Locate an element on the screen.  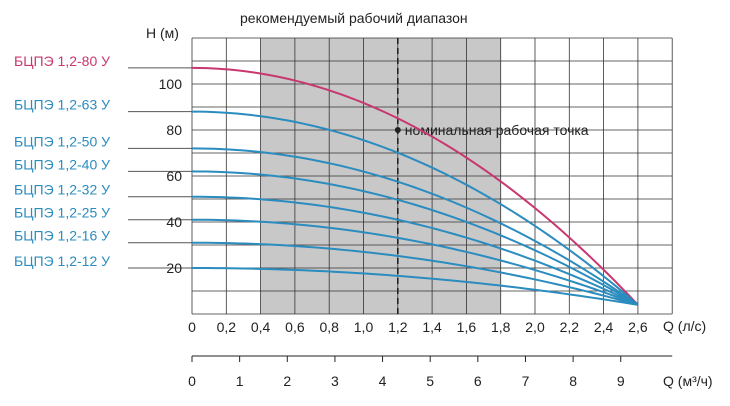
y-tick-label: 80 is located at coordinates (174, 130).